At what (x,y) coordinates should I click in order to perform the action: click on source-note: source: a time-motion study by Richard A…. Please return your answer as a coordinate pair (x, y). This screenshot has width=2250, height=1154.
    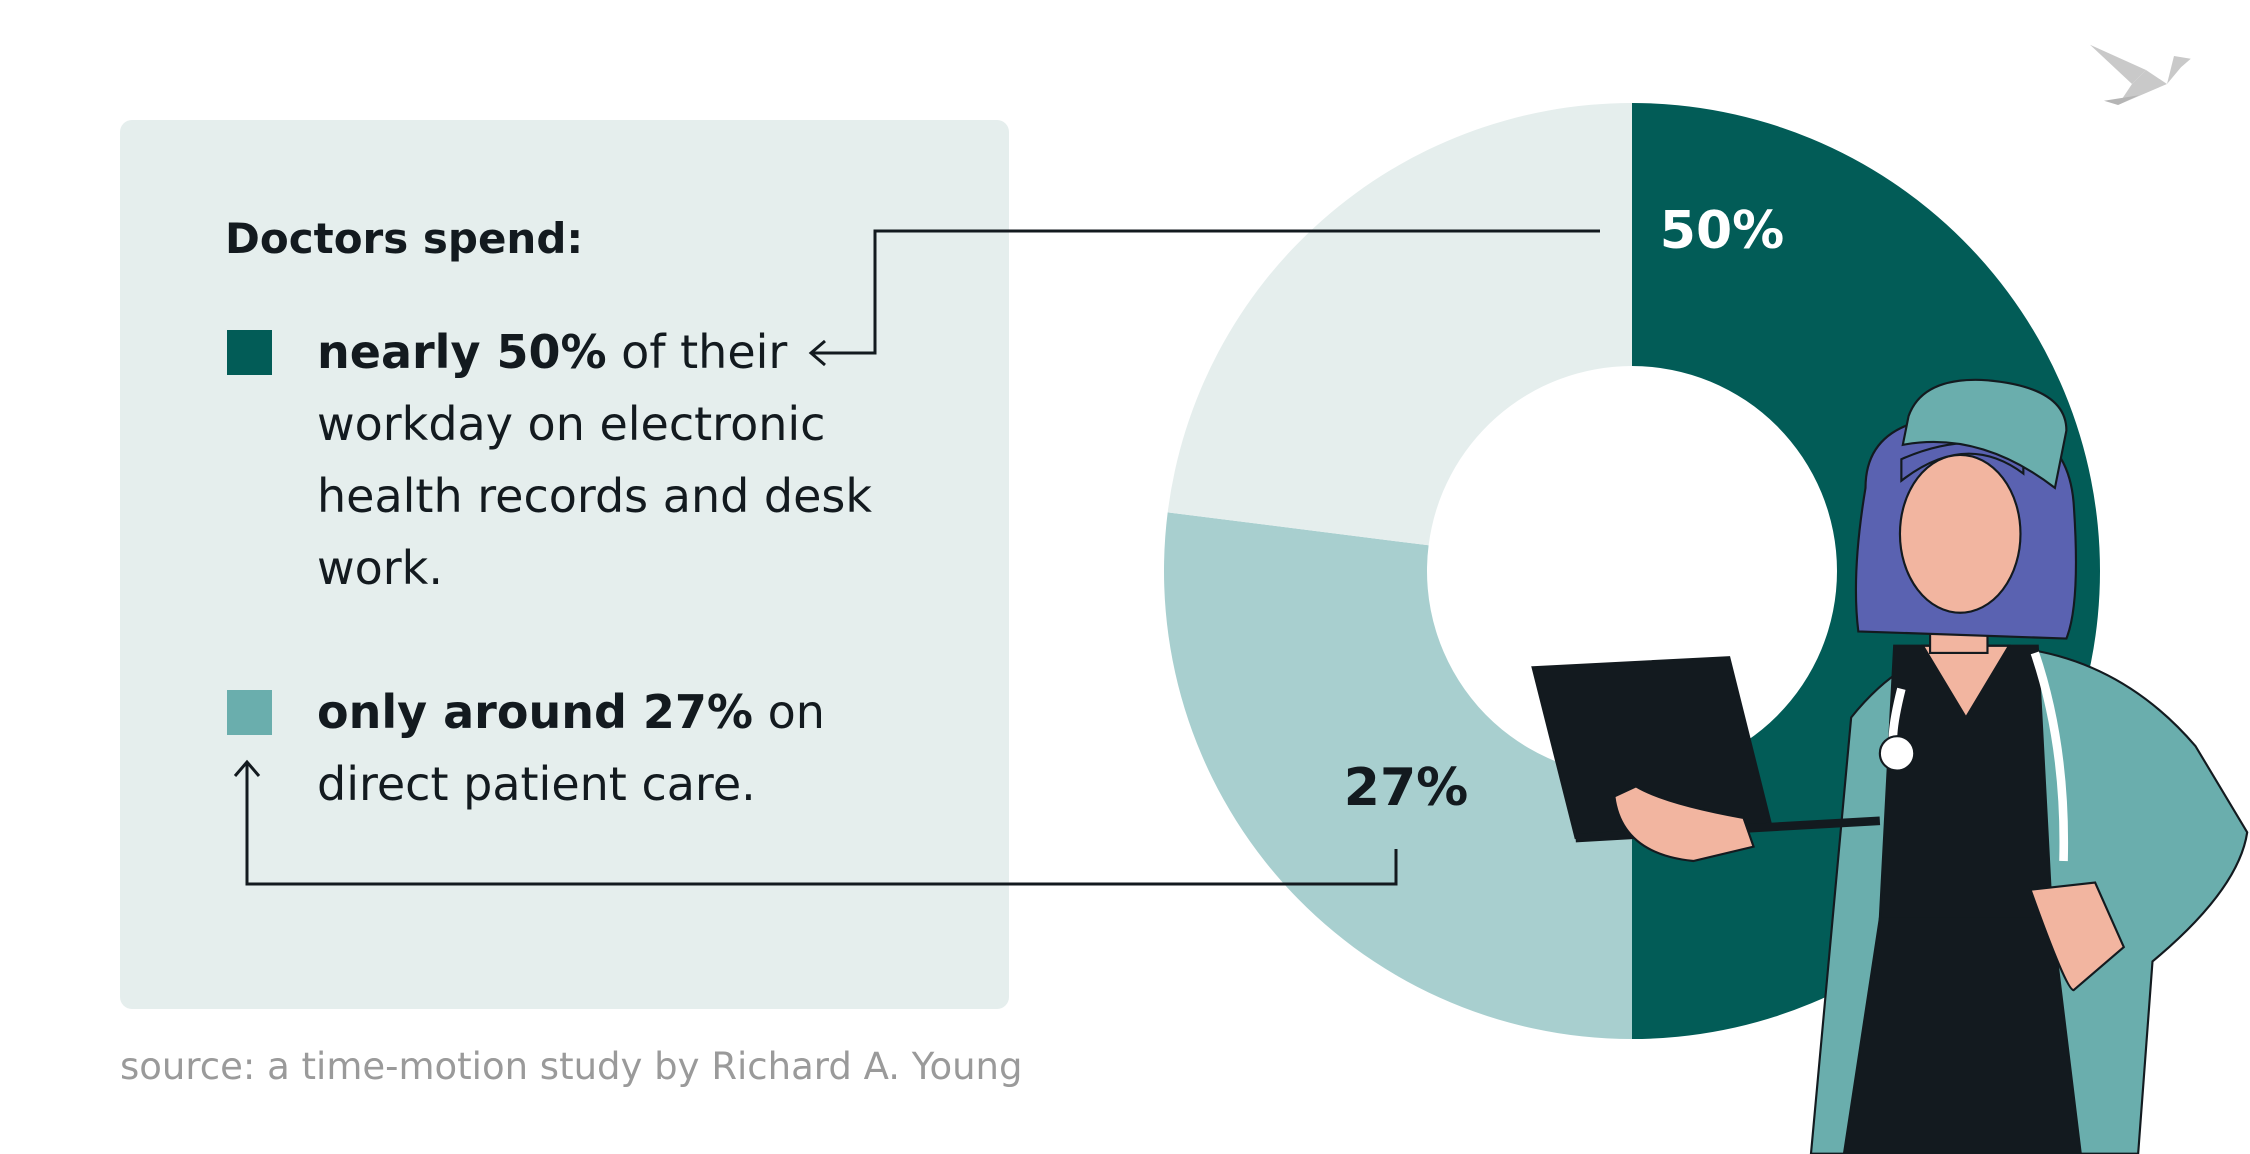
    Looking at the image, I should click on (571, 1066).